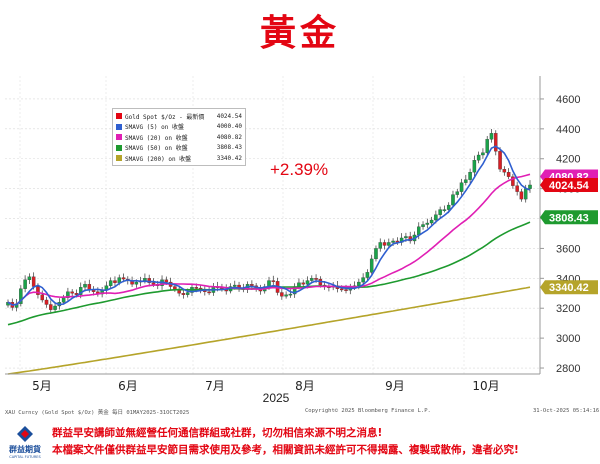  Describe the element at coordinates (568, 309) in the screenshot. I see `y-tick-label: 3200` at that location.